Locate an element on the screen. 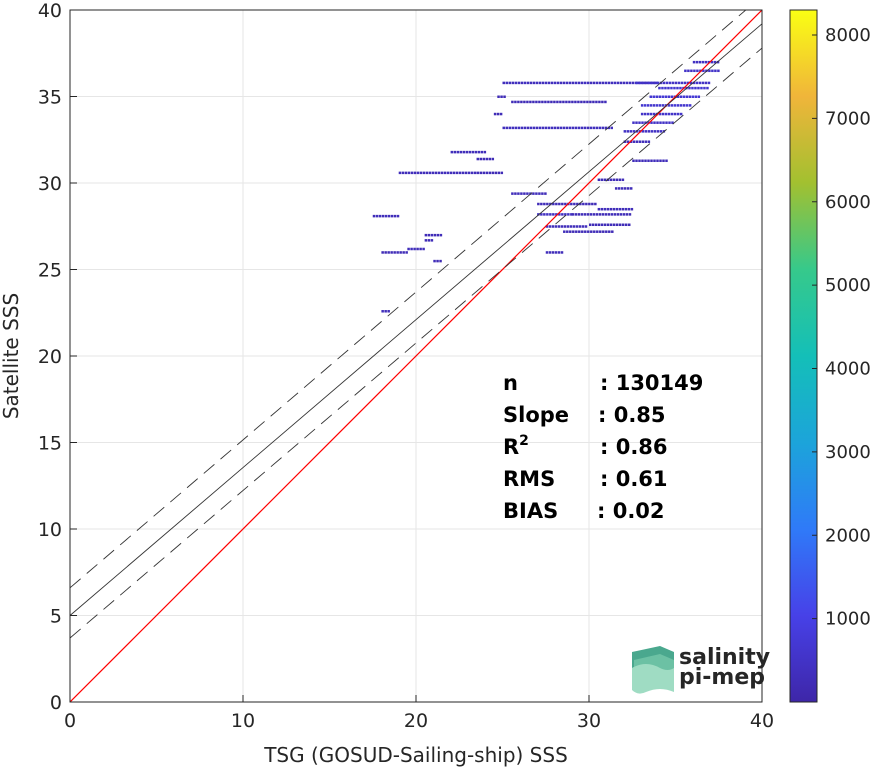  stat-label: R2 is located at coordinates (516, 446).